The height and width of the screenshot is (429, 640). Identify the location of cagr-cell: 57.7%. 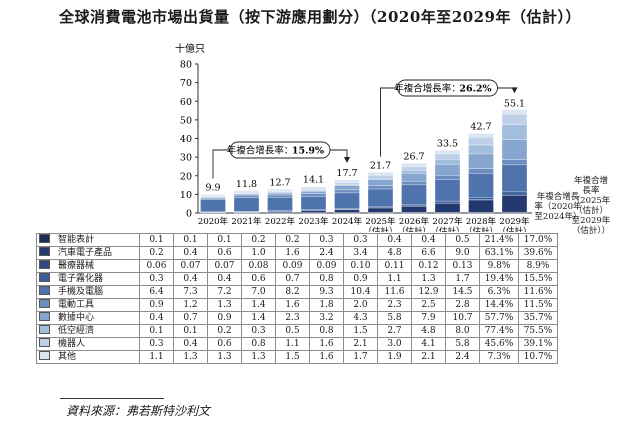
(499, 318).